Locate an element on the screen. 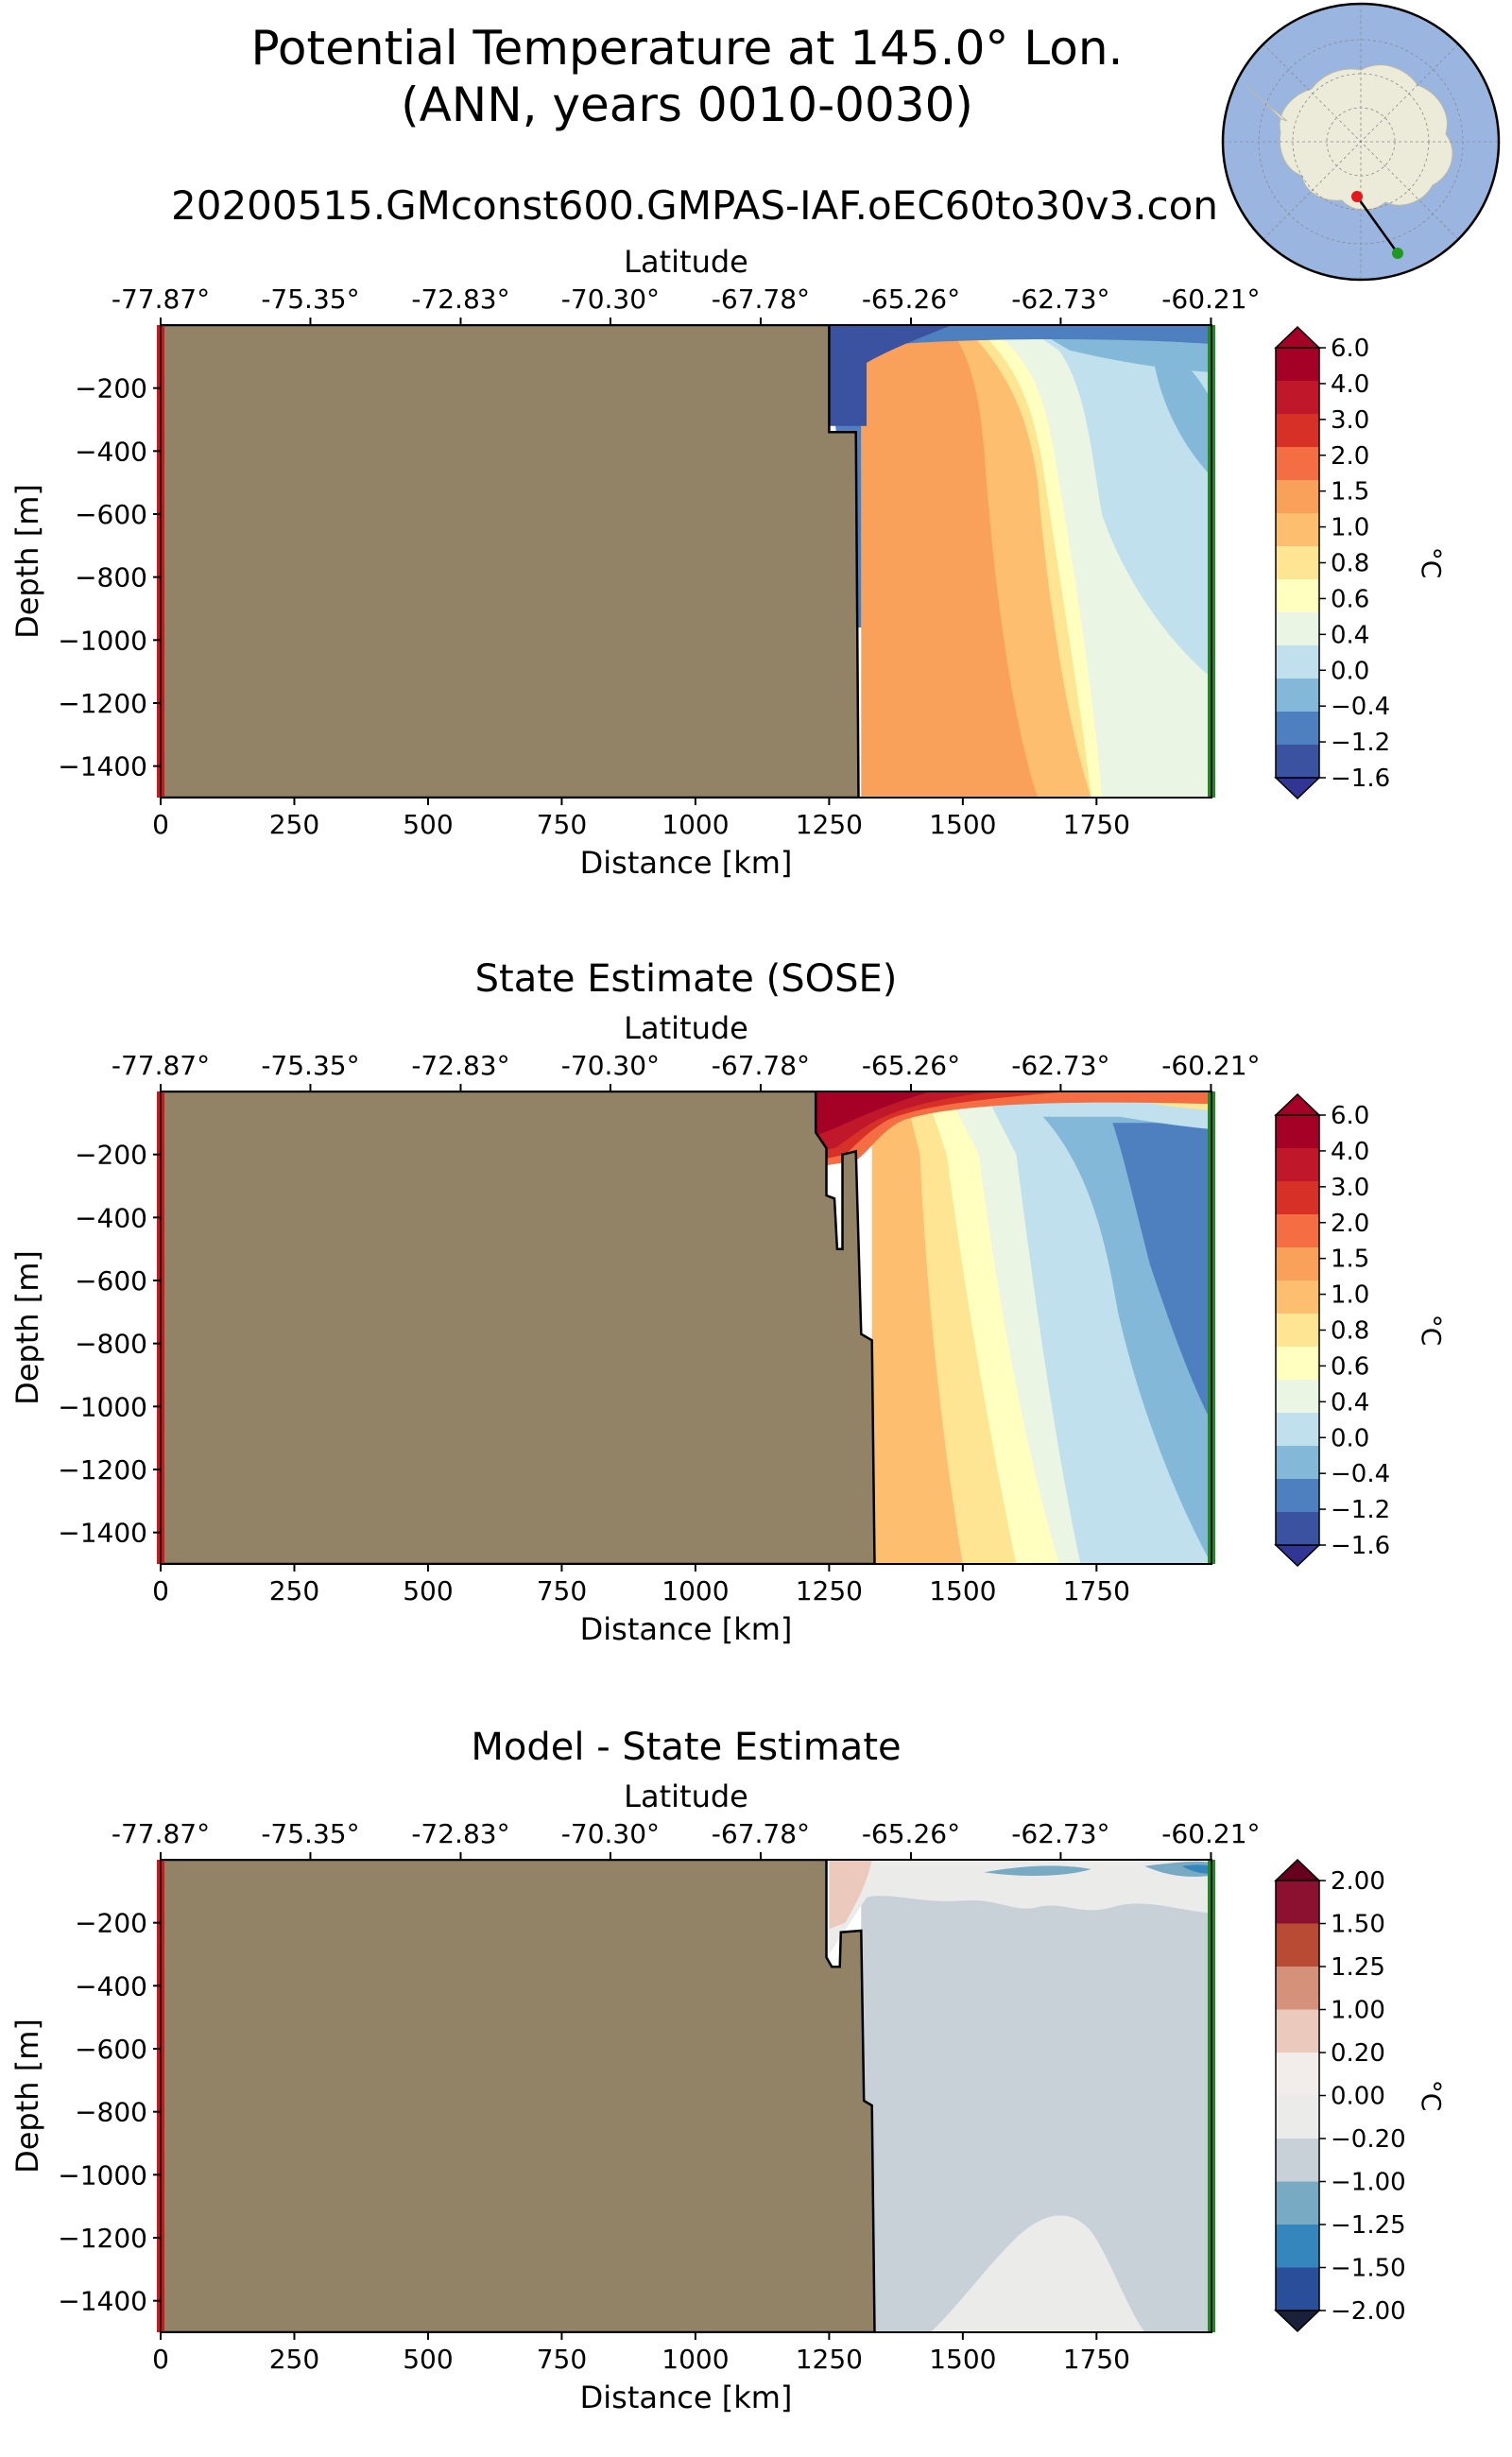 This screenshot has width=1512, height=2457. antarctic-peninsula is located at coordinates (1266, 103).